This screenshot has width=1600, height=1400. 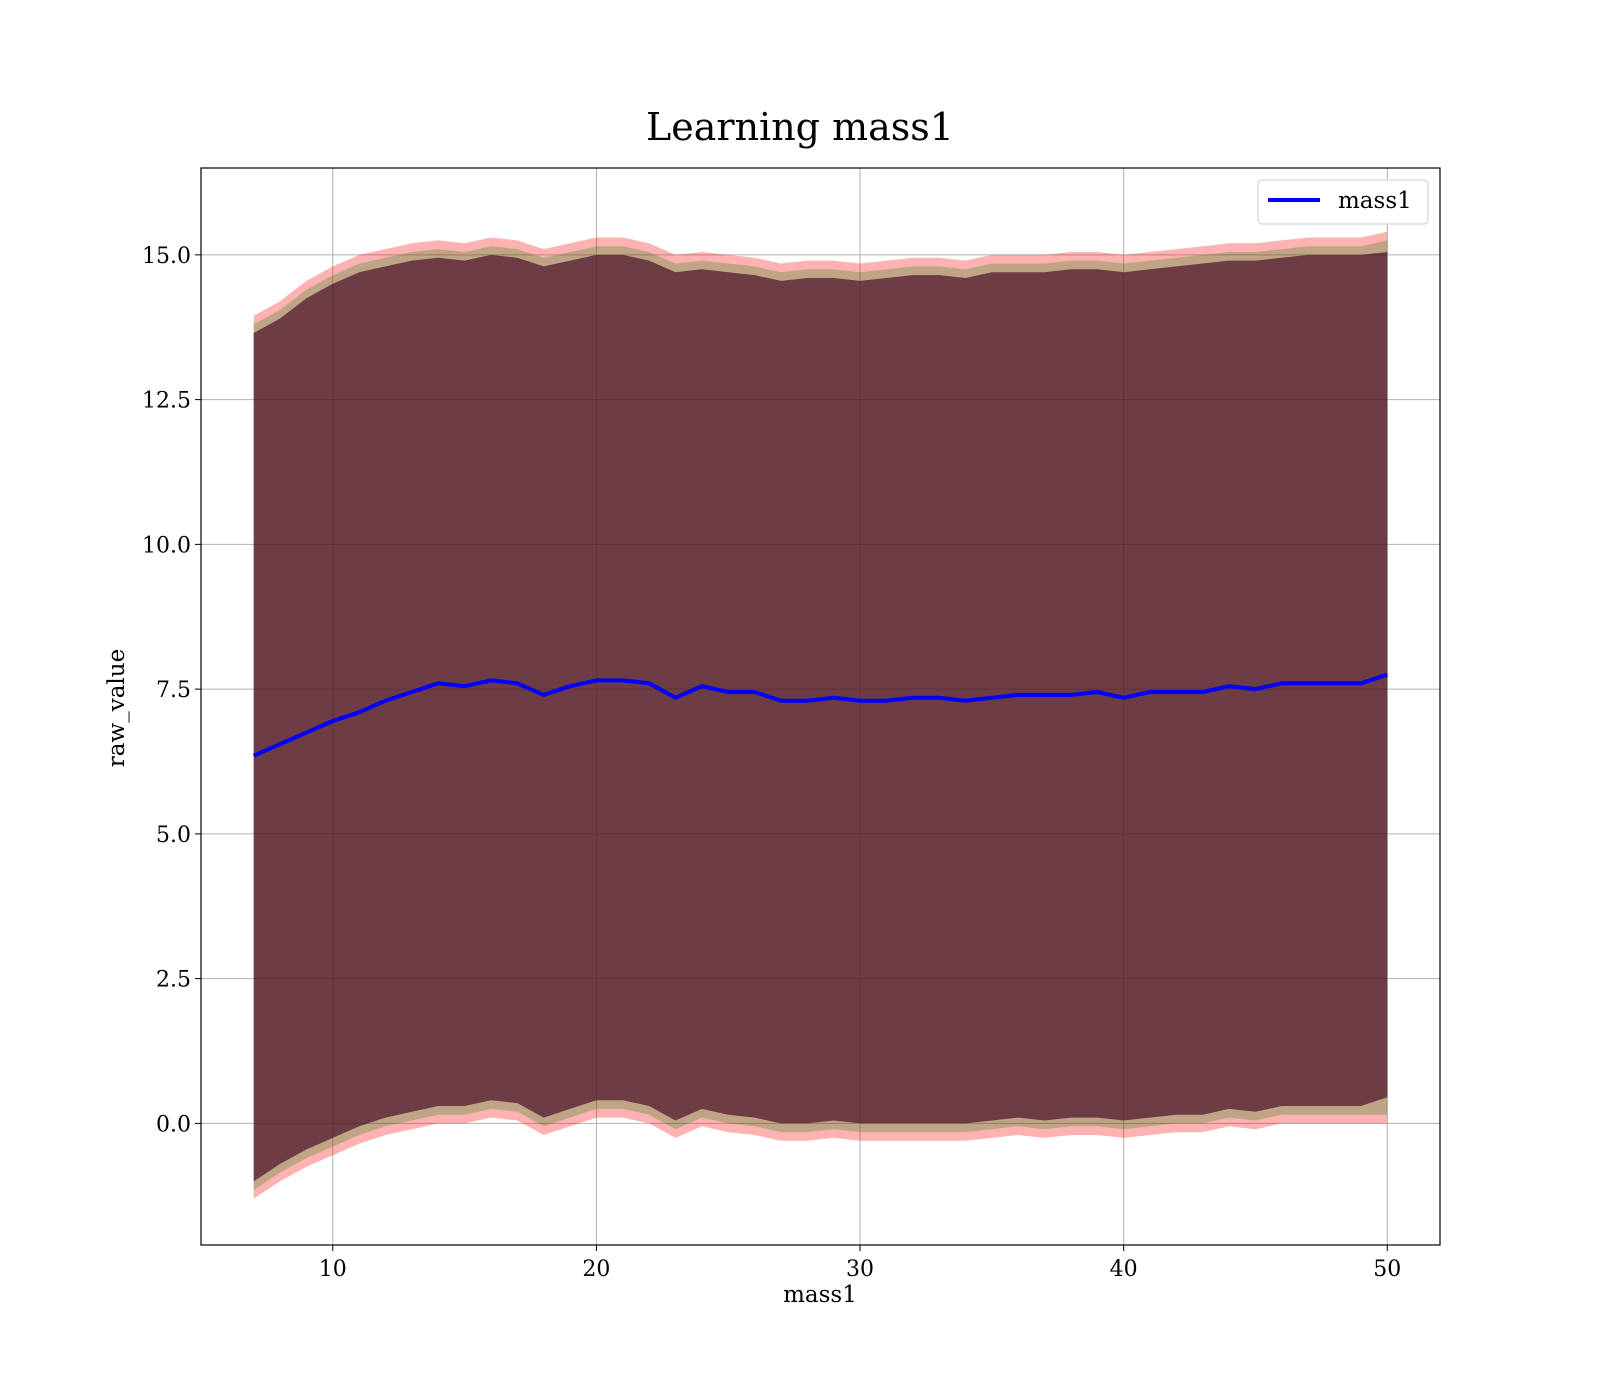 What do you see at coordinates (166, 256) in the screenshot?
I see `y-tick-label: 15.0` at bounding box center [166, 256].